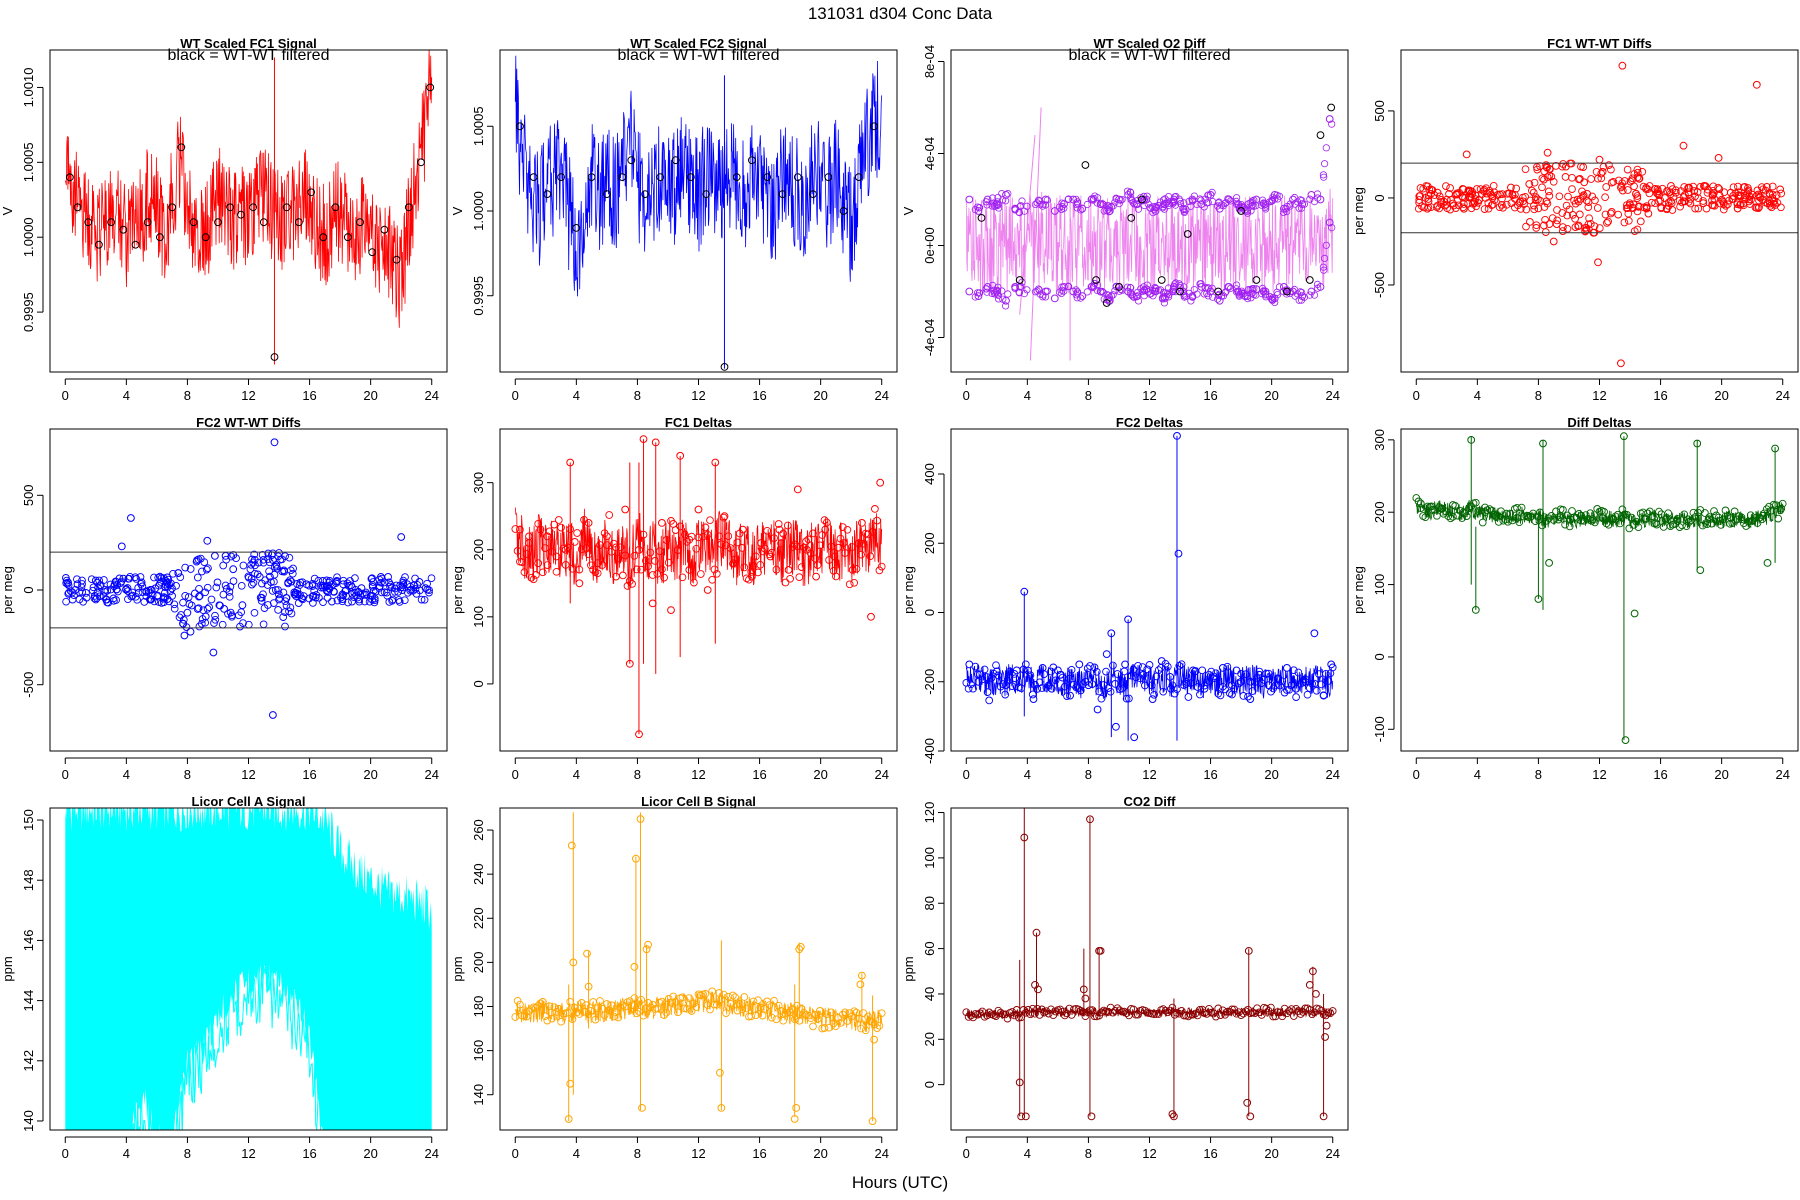  What do you see at coordinates (478, 918) in the screenshot?
I see `y-tick-label: 220` at bounding box center [478, 918].